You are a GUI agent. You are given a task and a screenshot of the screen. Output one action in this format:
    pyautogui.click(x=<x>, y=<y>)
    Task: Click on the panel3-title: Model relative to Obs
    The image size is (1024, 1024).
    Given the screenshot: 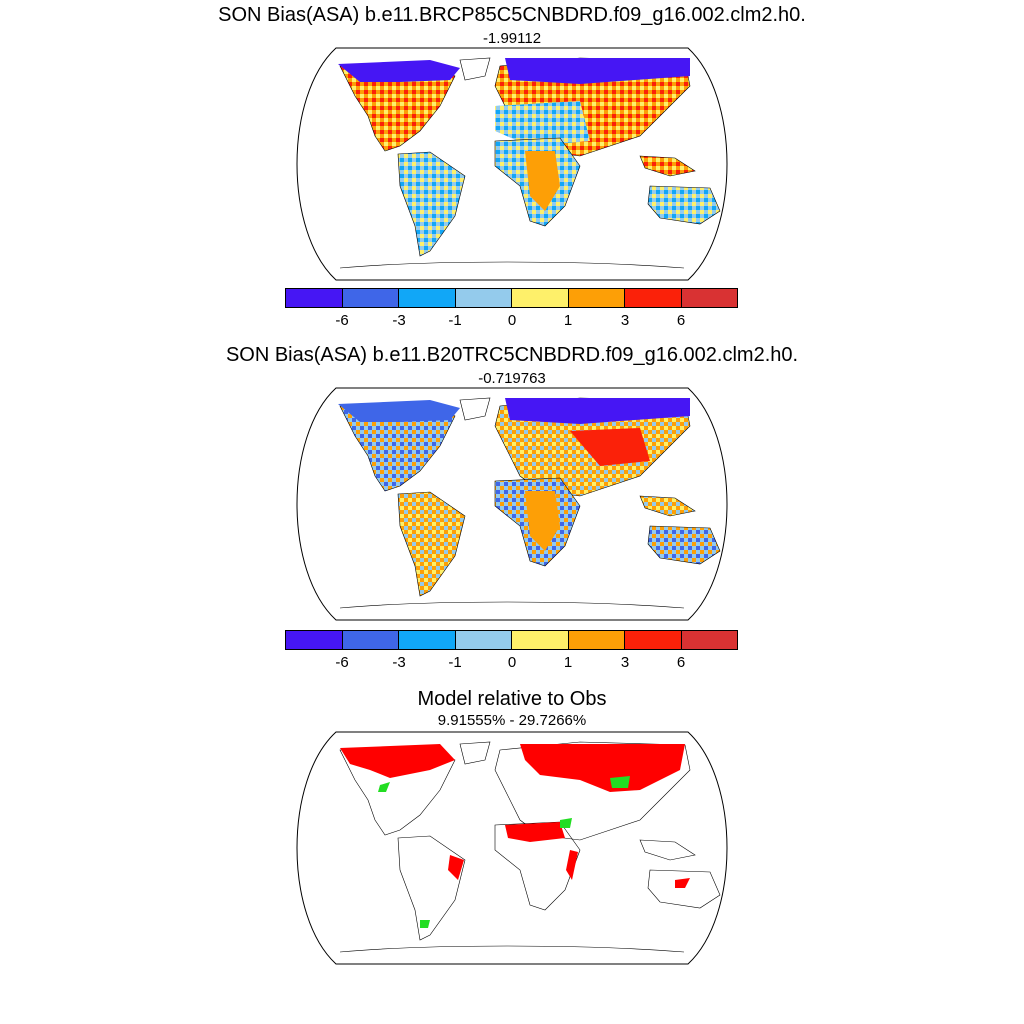 What is the action you would take?
    pyautogui.click(x=512, y=699)
    